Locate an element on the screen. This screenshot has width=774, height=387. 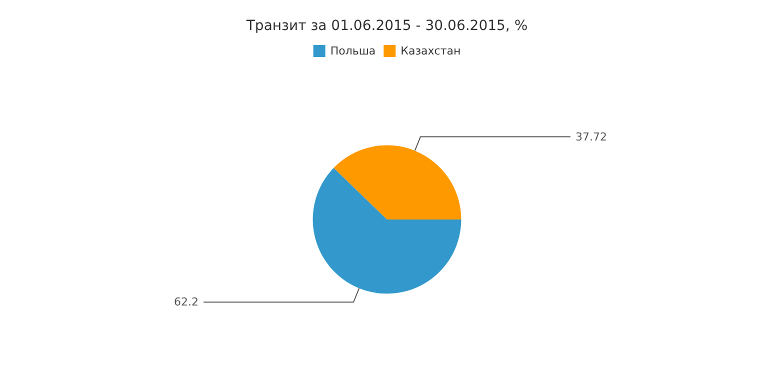
chart-title: Транзит за 01.06.2015 - 30.06.2015, % is located at coordinates (386, 26).